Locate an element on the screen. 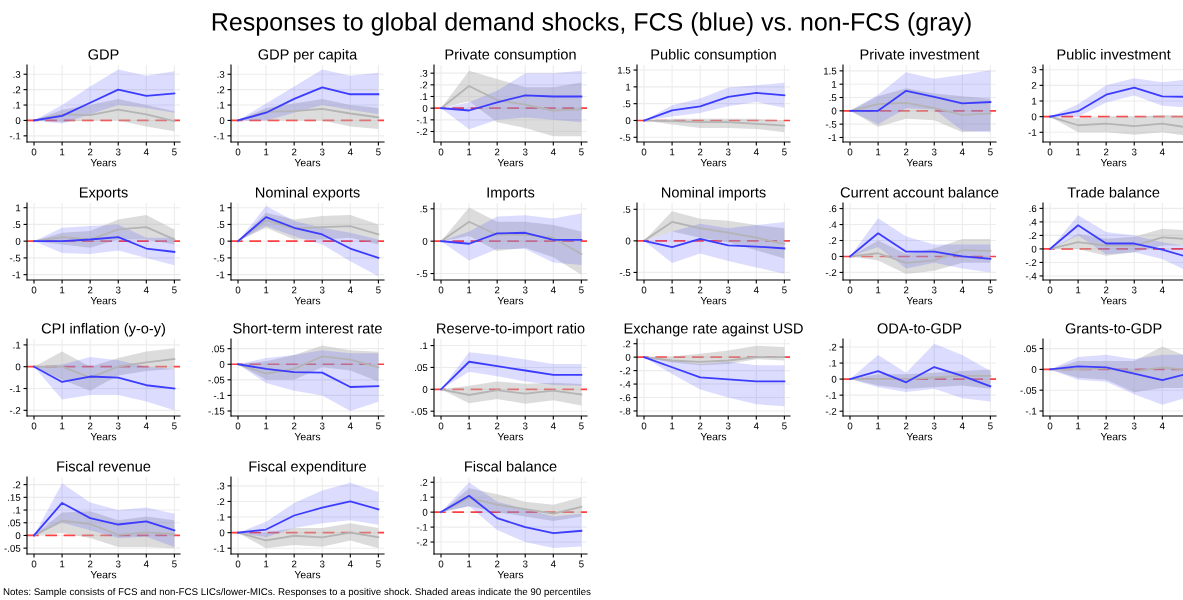 The height and width of the screenshot is (600, 1183). y-tick-label: 3 is located at coordinates (1034, 70).